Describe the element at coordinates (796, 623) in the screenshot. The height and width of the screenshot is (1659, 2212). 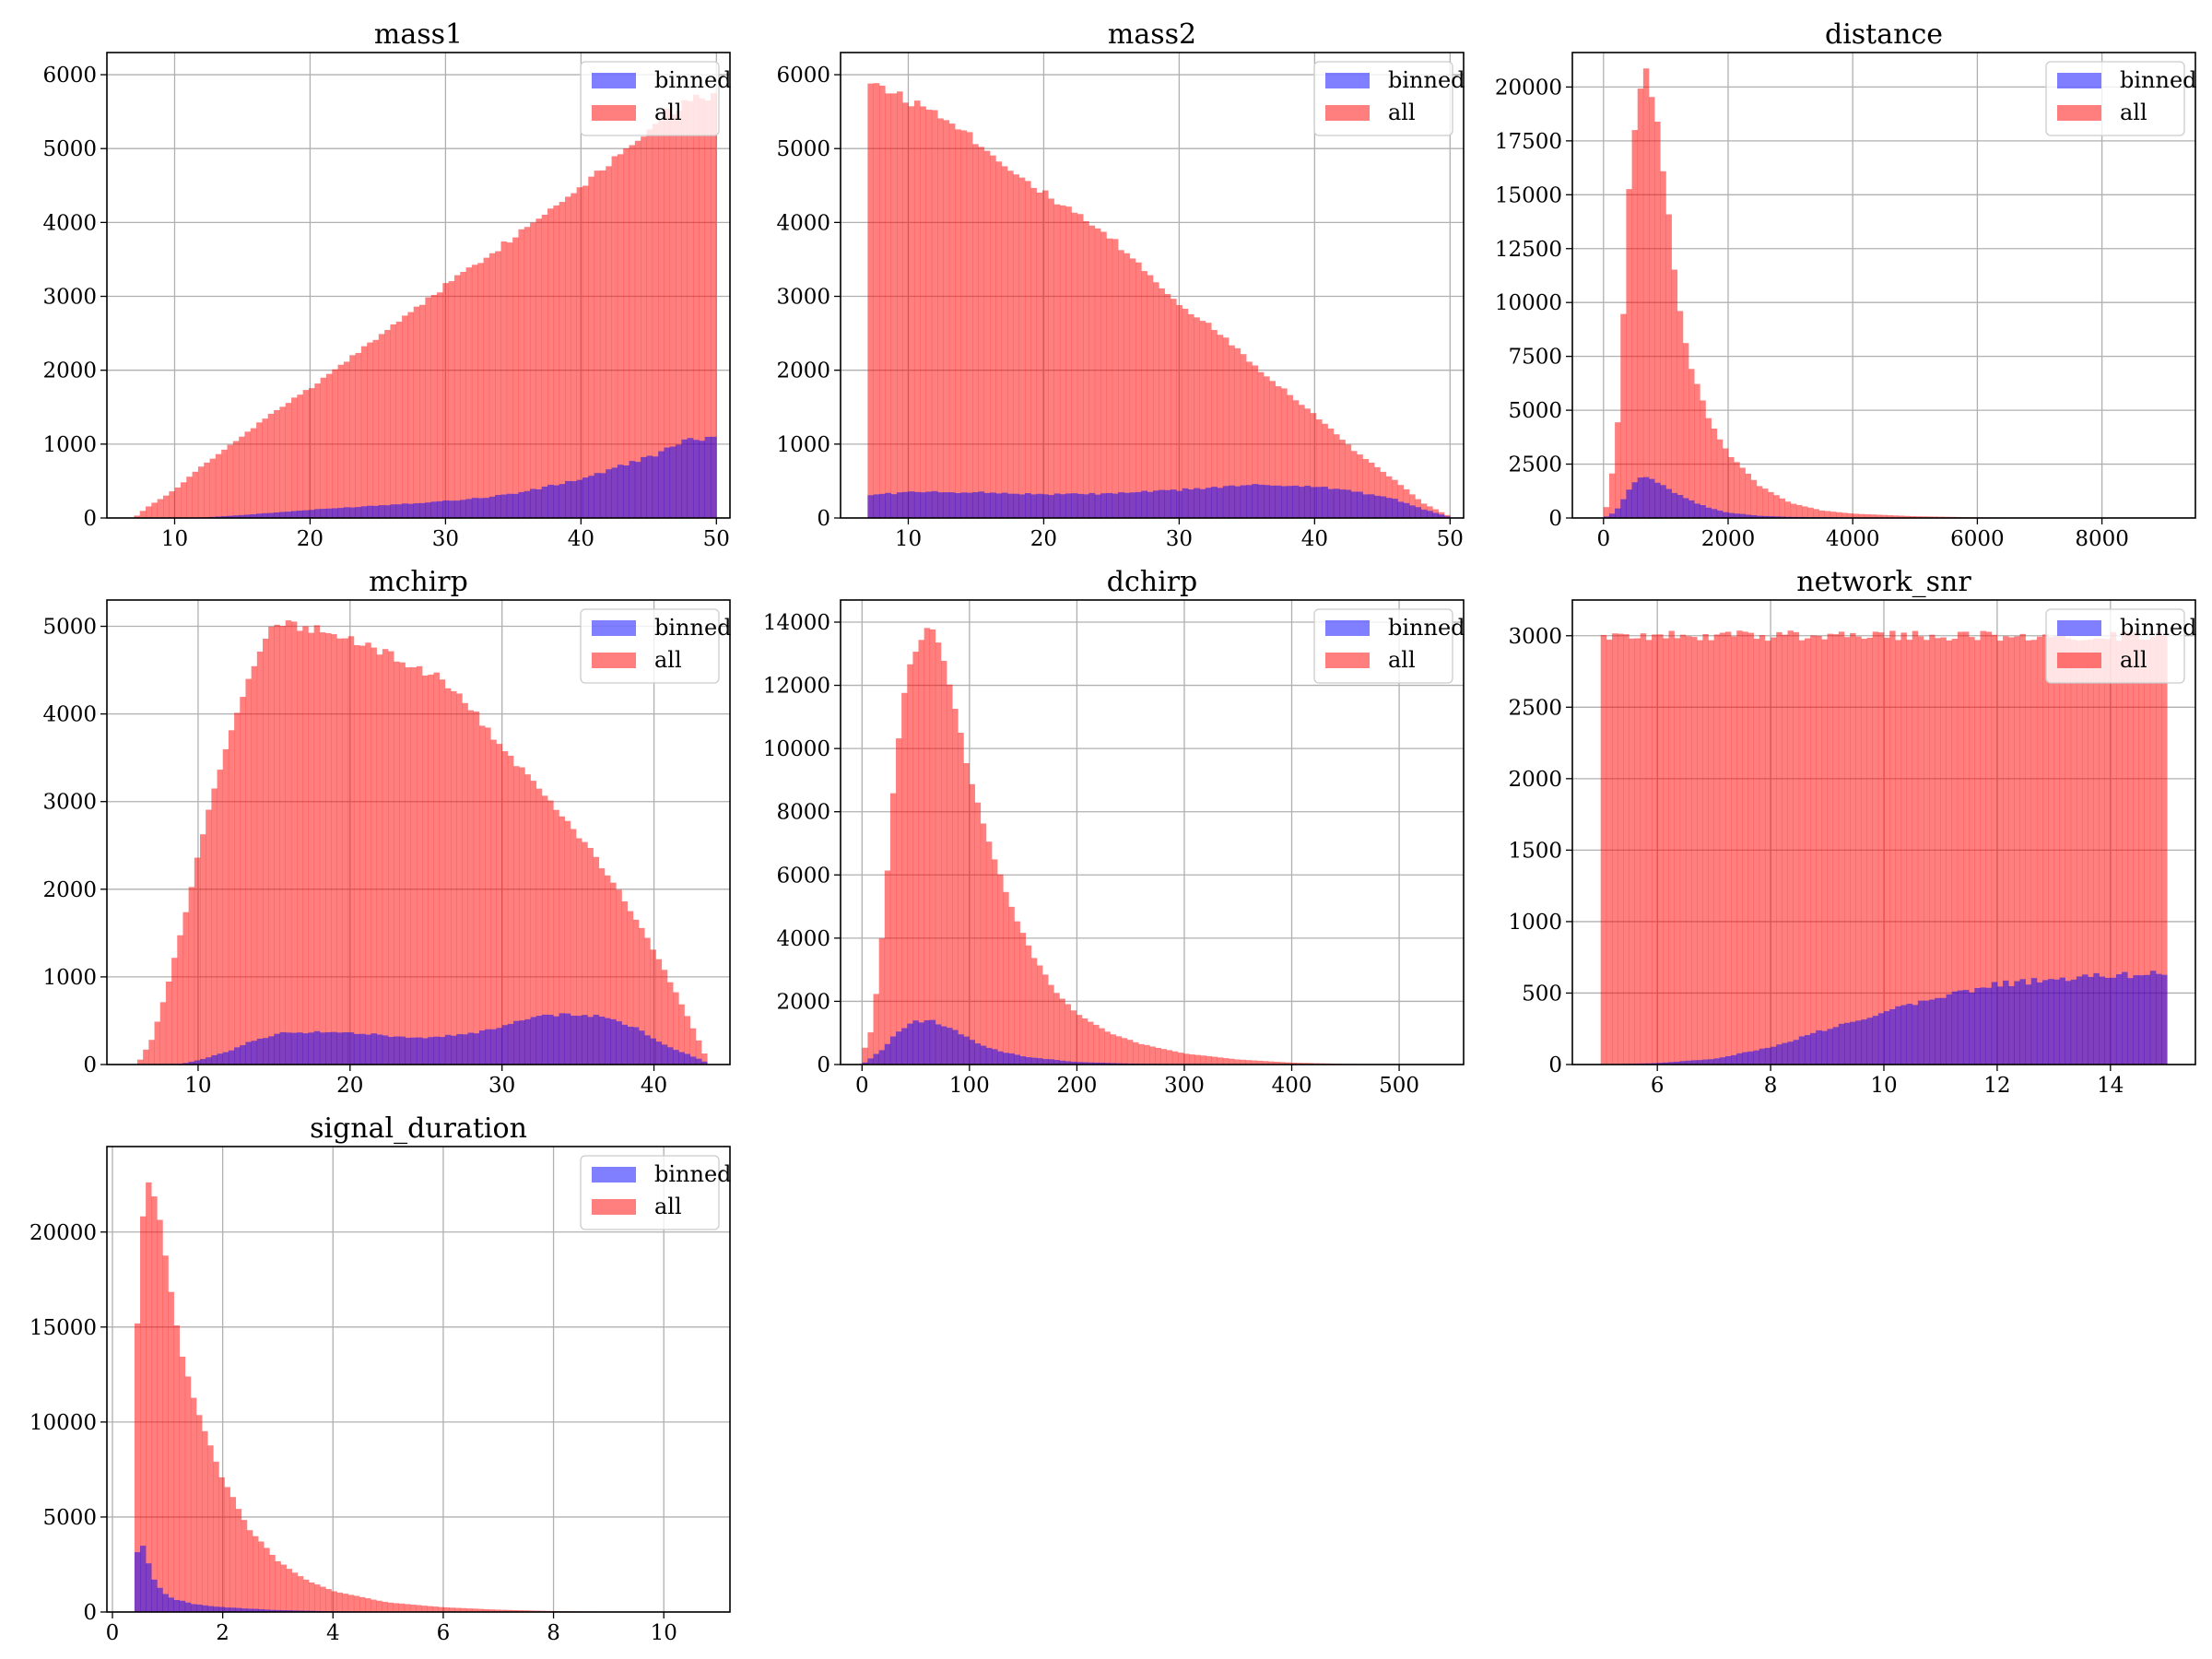
I see `y-tick-label: 14000` at that location.